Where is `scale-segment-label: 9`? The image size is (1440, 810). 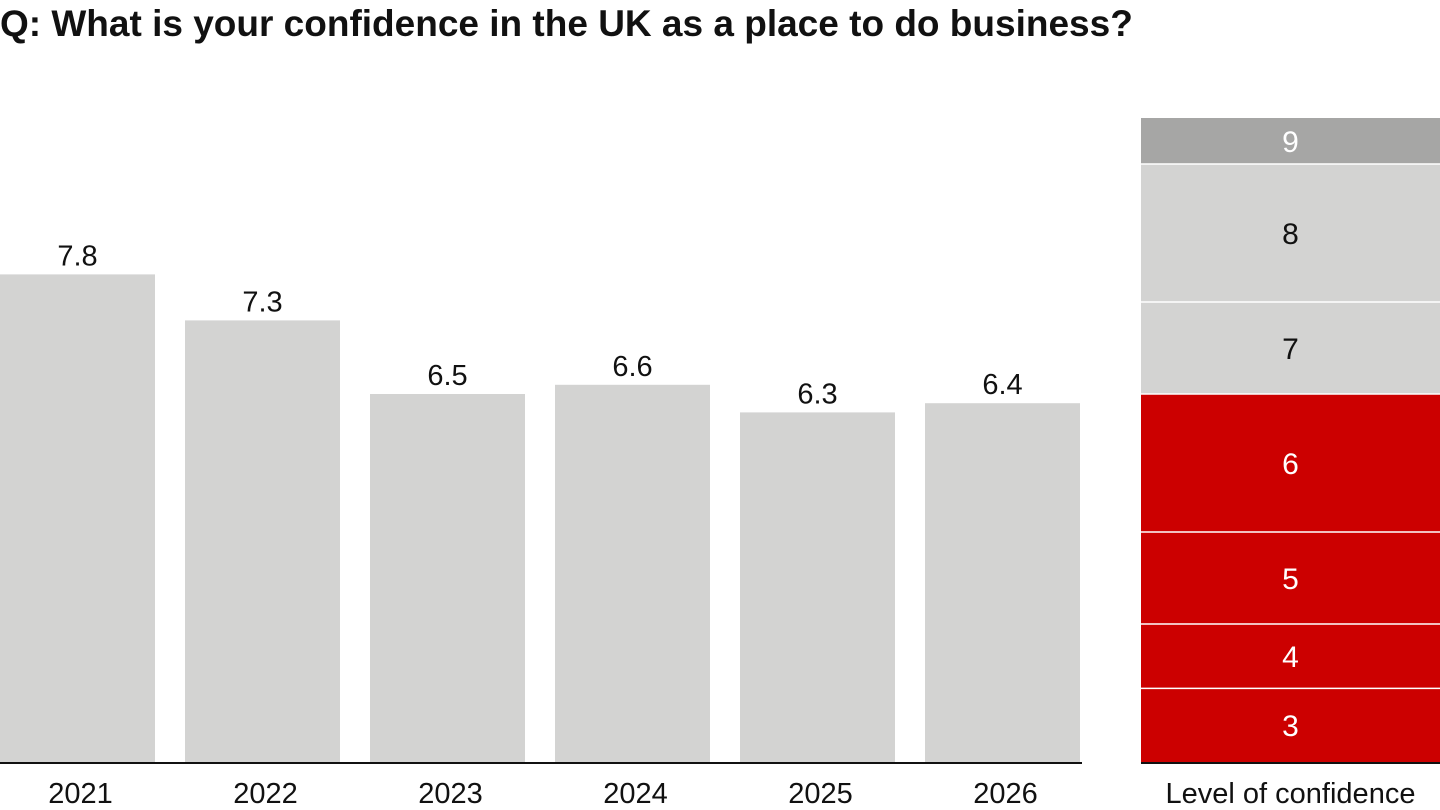 scale-segment-label: 9 is located at coordinates (1290, 142).